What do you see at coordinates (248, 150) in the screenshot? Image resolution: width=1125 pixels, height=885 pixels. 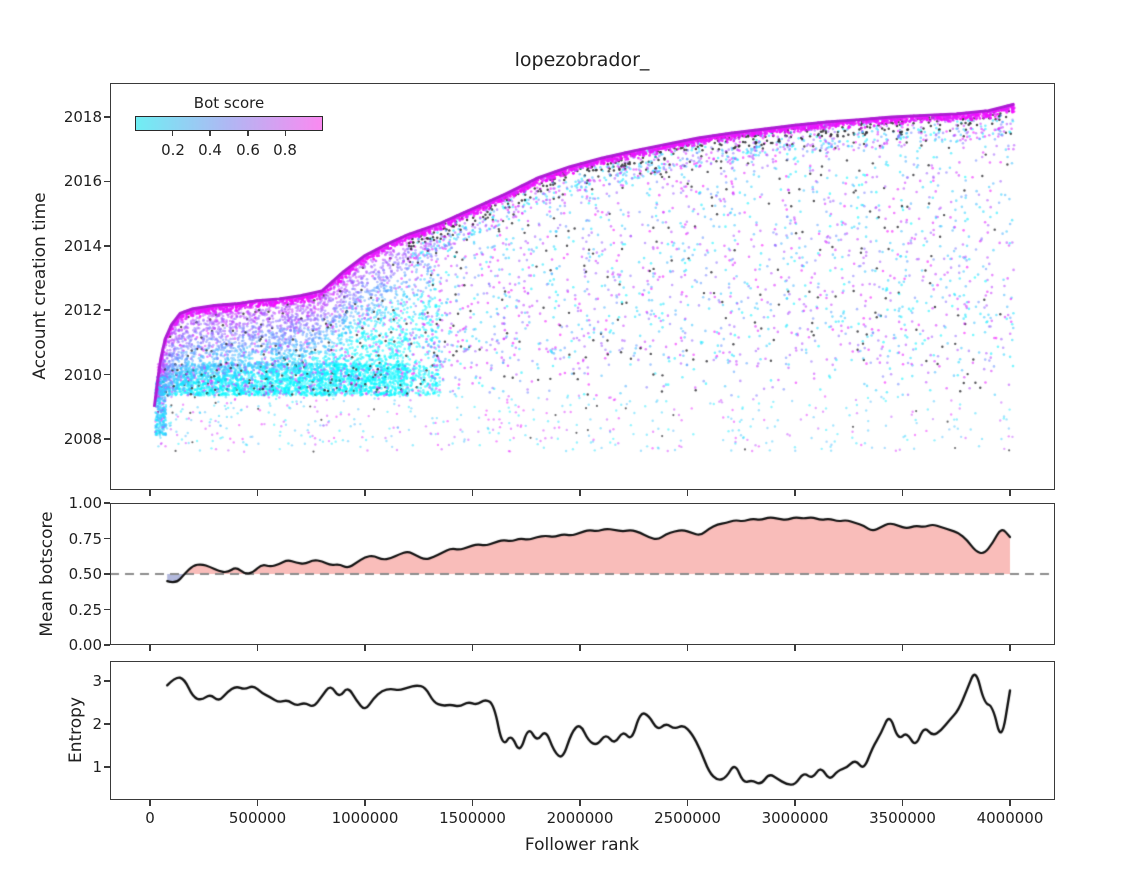 I see `colorbar-tick-label: 0.6` at bounding box center [248, 150].